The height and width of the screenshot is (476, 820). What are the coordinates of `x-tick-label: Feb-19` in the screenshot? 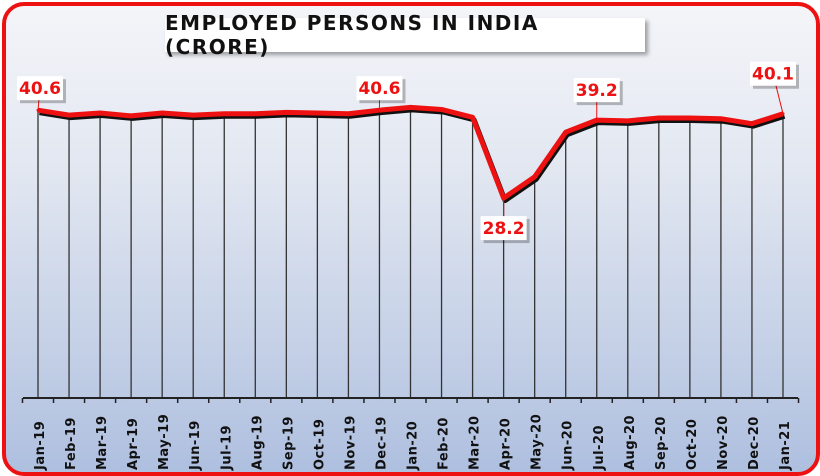 It's located at (71, 443).